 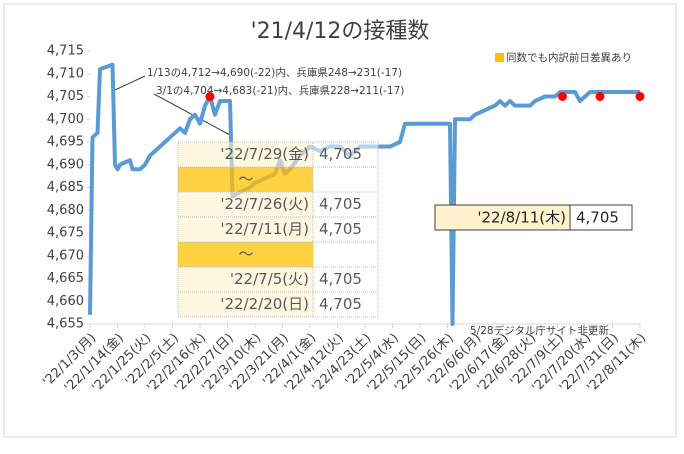 I want to click on callout-text: 4,705, so click(x=597, y=218).